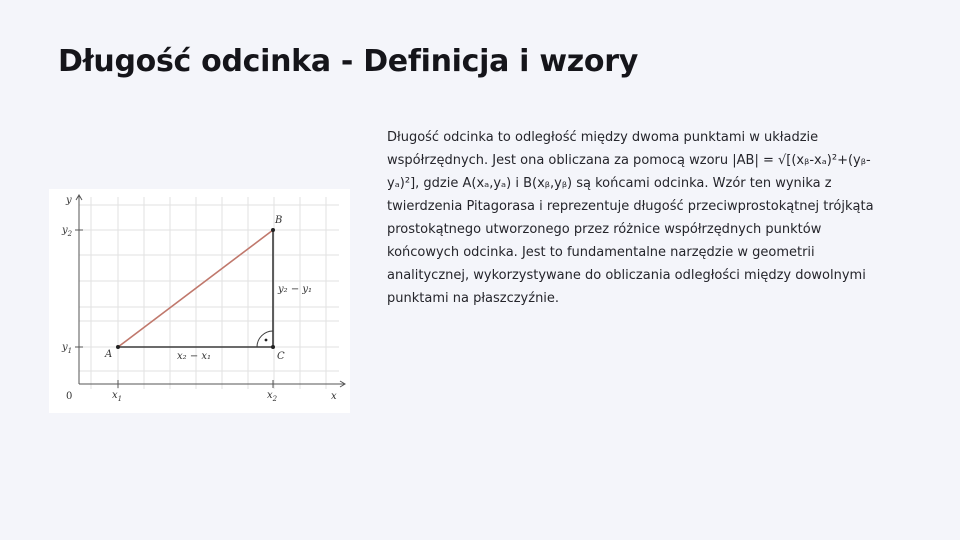 The width and height of the screenshot is (960, 540). What do you see at coordinates (342, 384) in the screenshot?
I see `x-axis-arrow` at bounding box center [342, 384].